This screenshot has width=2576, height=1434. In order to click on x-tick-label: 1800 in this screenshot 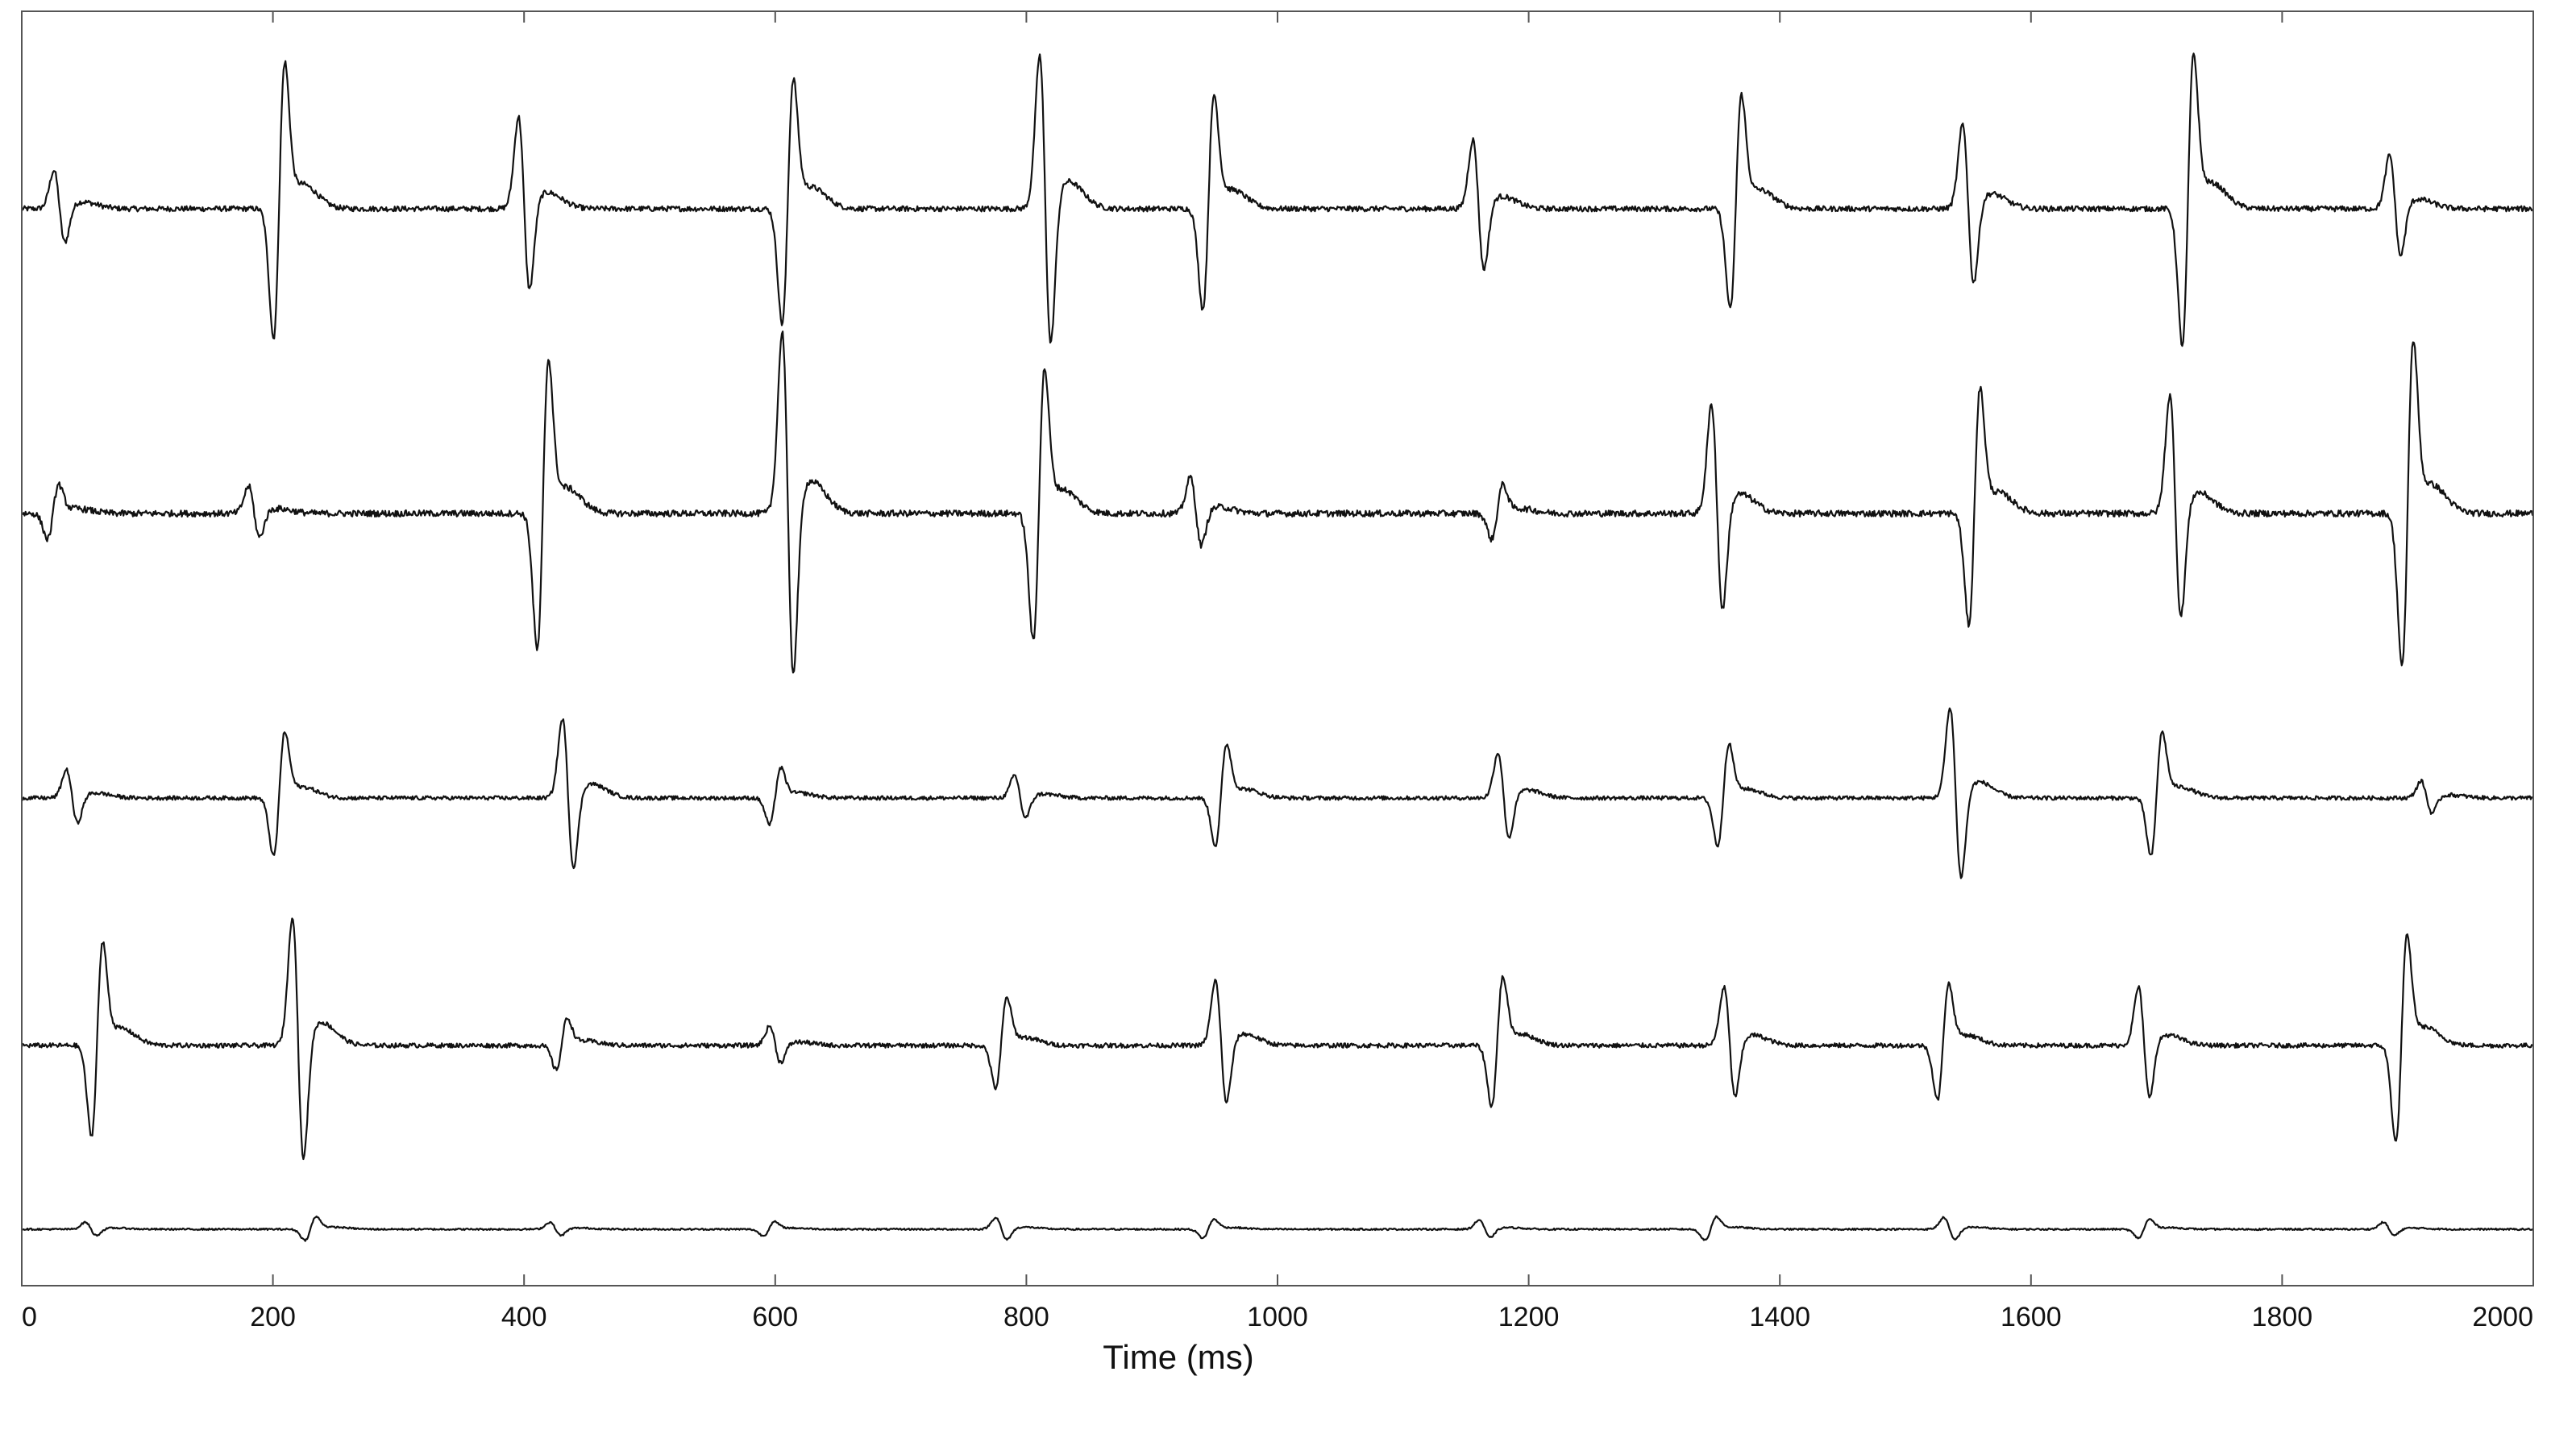, I will do `click(2282, 1317)`.